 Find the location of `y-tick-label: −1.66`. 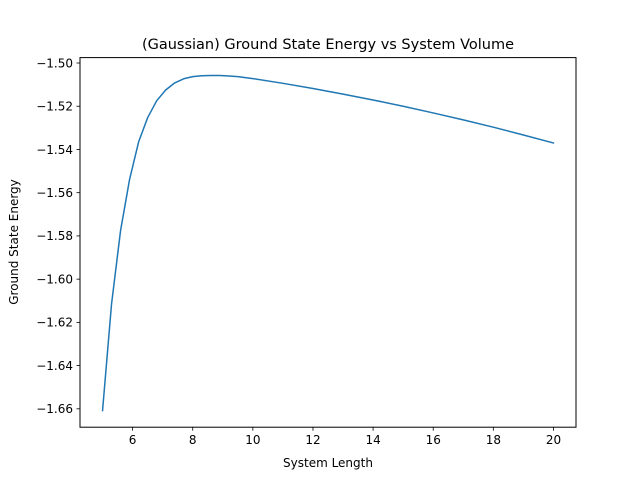

y-tick-label: −1.66 is located at coordinates (54, 409).